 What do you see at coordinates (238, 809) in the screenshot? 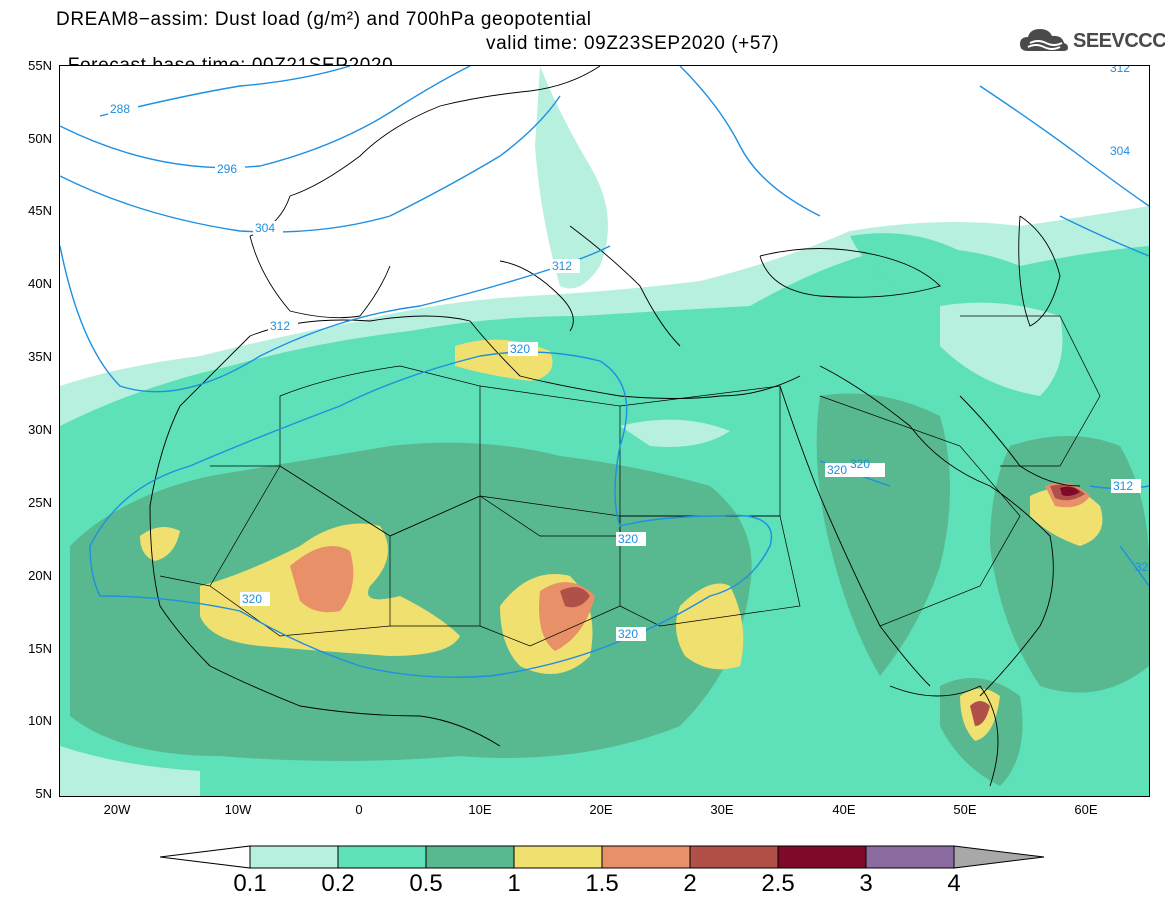
I see `lon-label-10w: 10W` at bounding box center [238, 809].